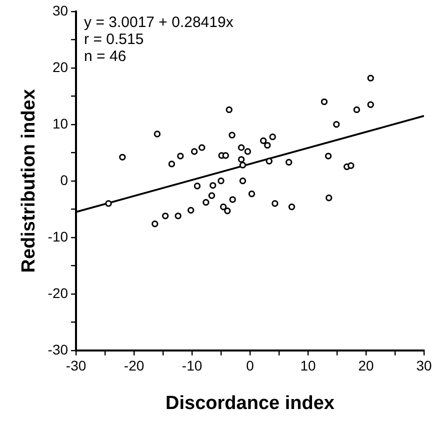 The image size is (438, 423). Describe the element at coordinates (29, 180) in the screenshot. I see `y-axis-title: Redistribution index` at that location.